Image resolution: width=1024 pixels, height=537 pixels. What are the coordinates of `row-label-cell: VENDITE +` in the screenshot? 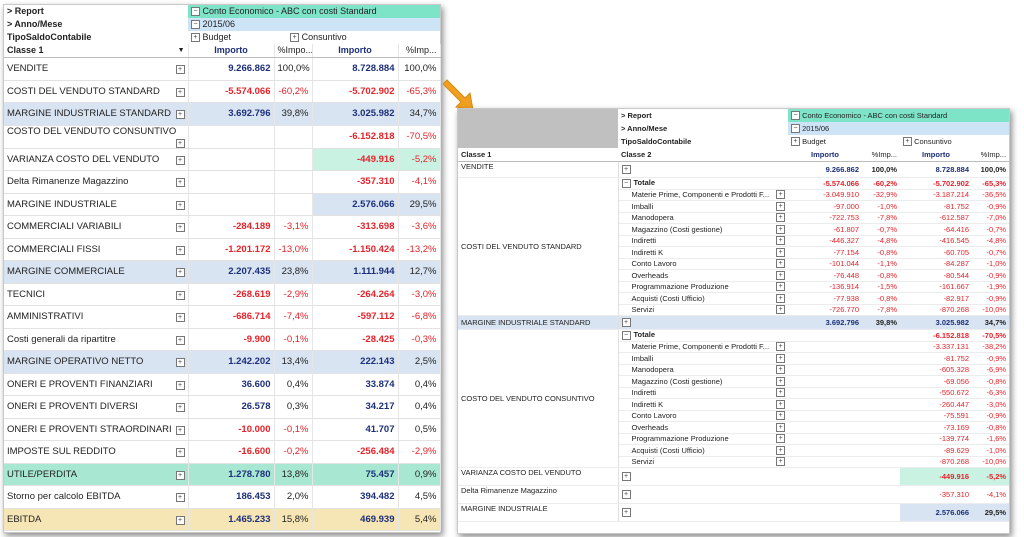 It's located at (96, 69).